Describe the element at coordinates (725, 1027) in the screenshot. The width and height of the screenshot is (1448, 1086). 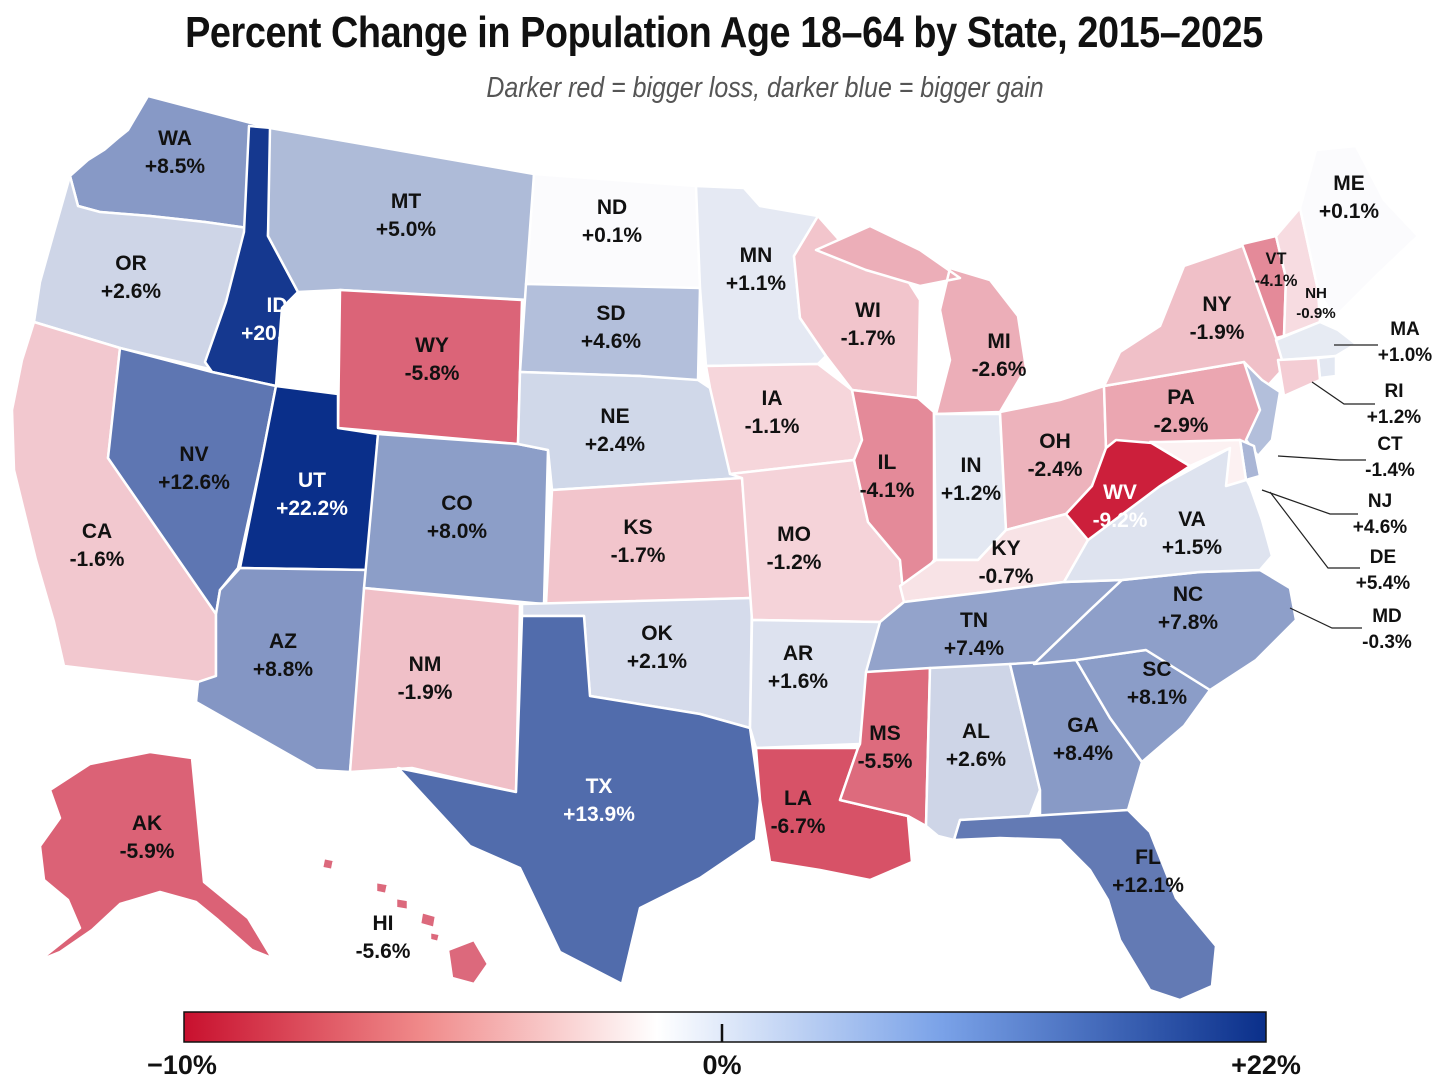
I see `color-scale-bar` at that location.